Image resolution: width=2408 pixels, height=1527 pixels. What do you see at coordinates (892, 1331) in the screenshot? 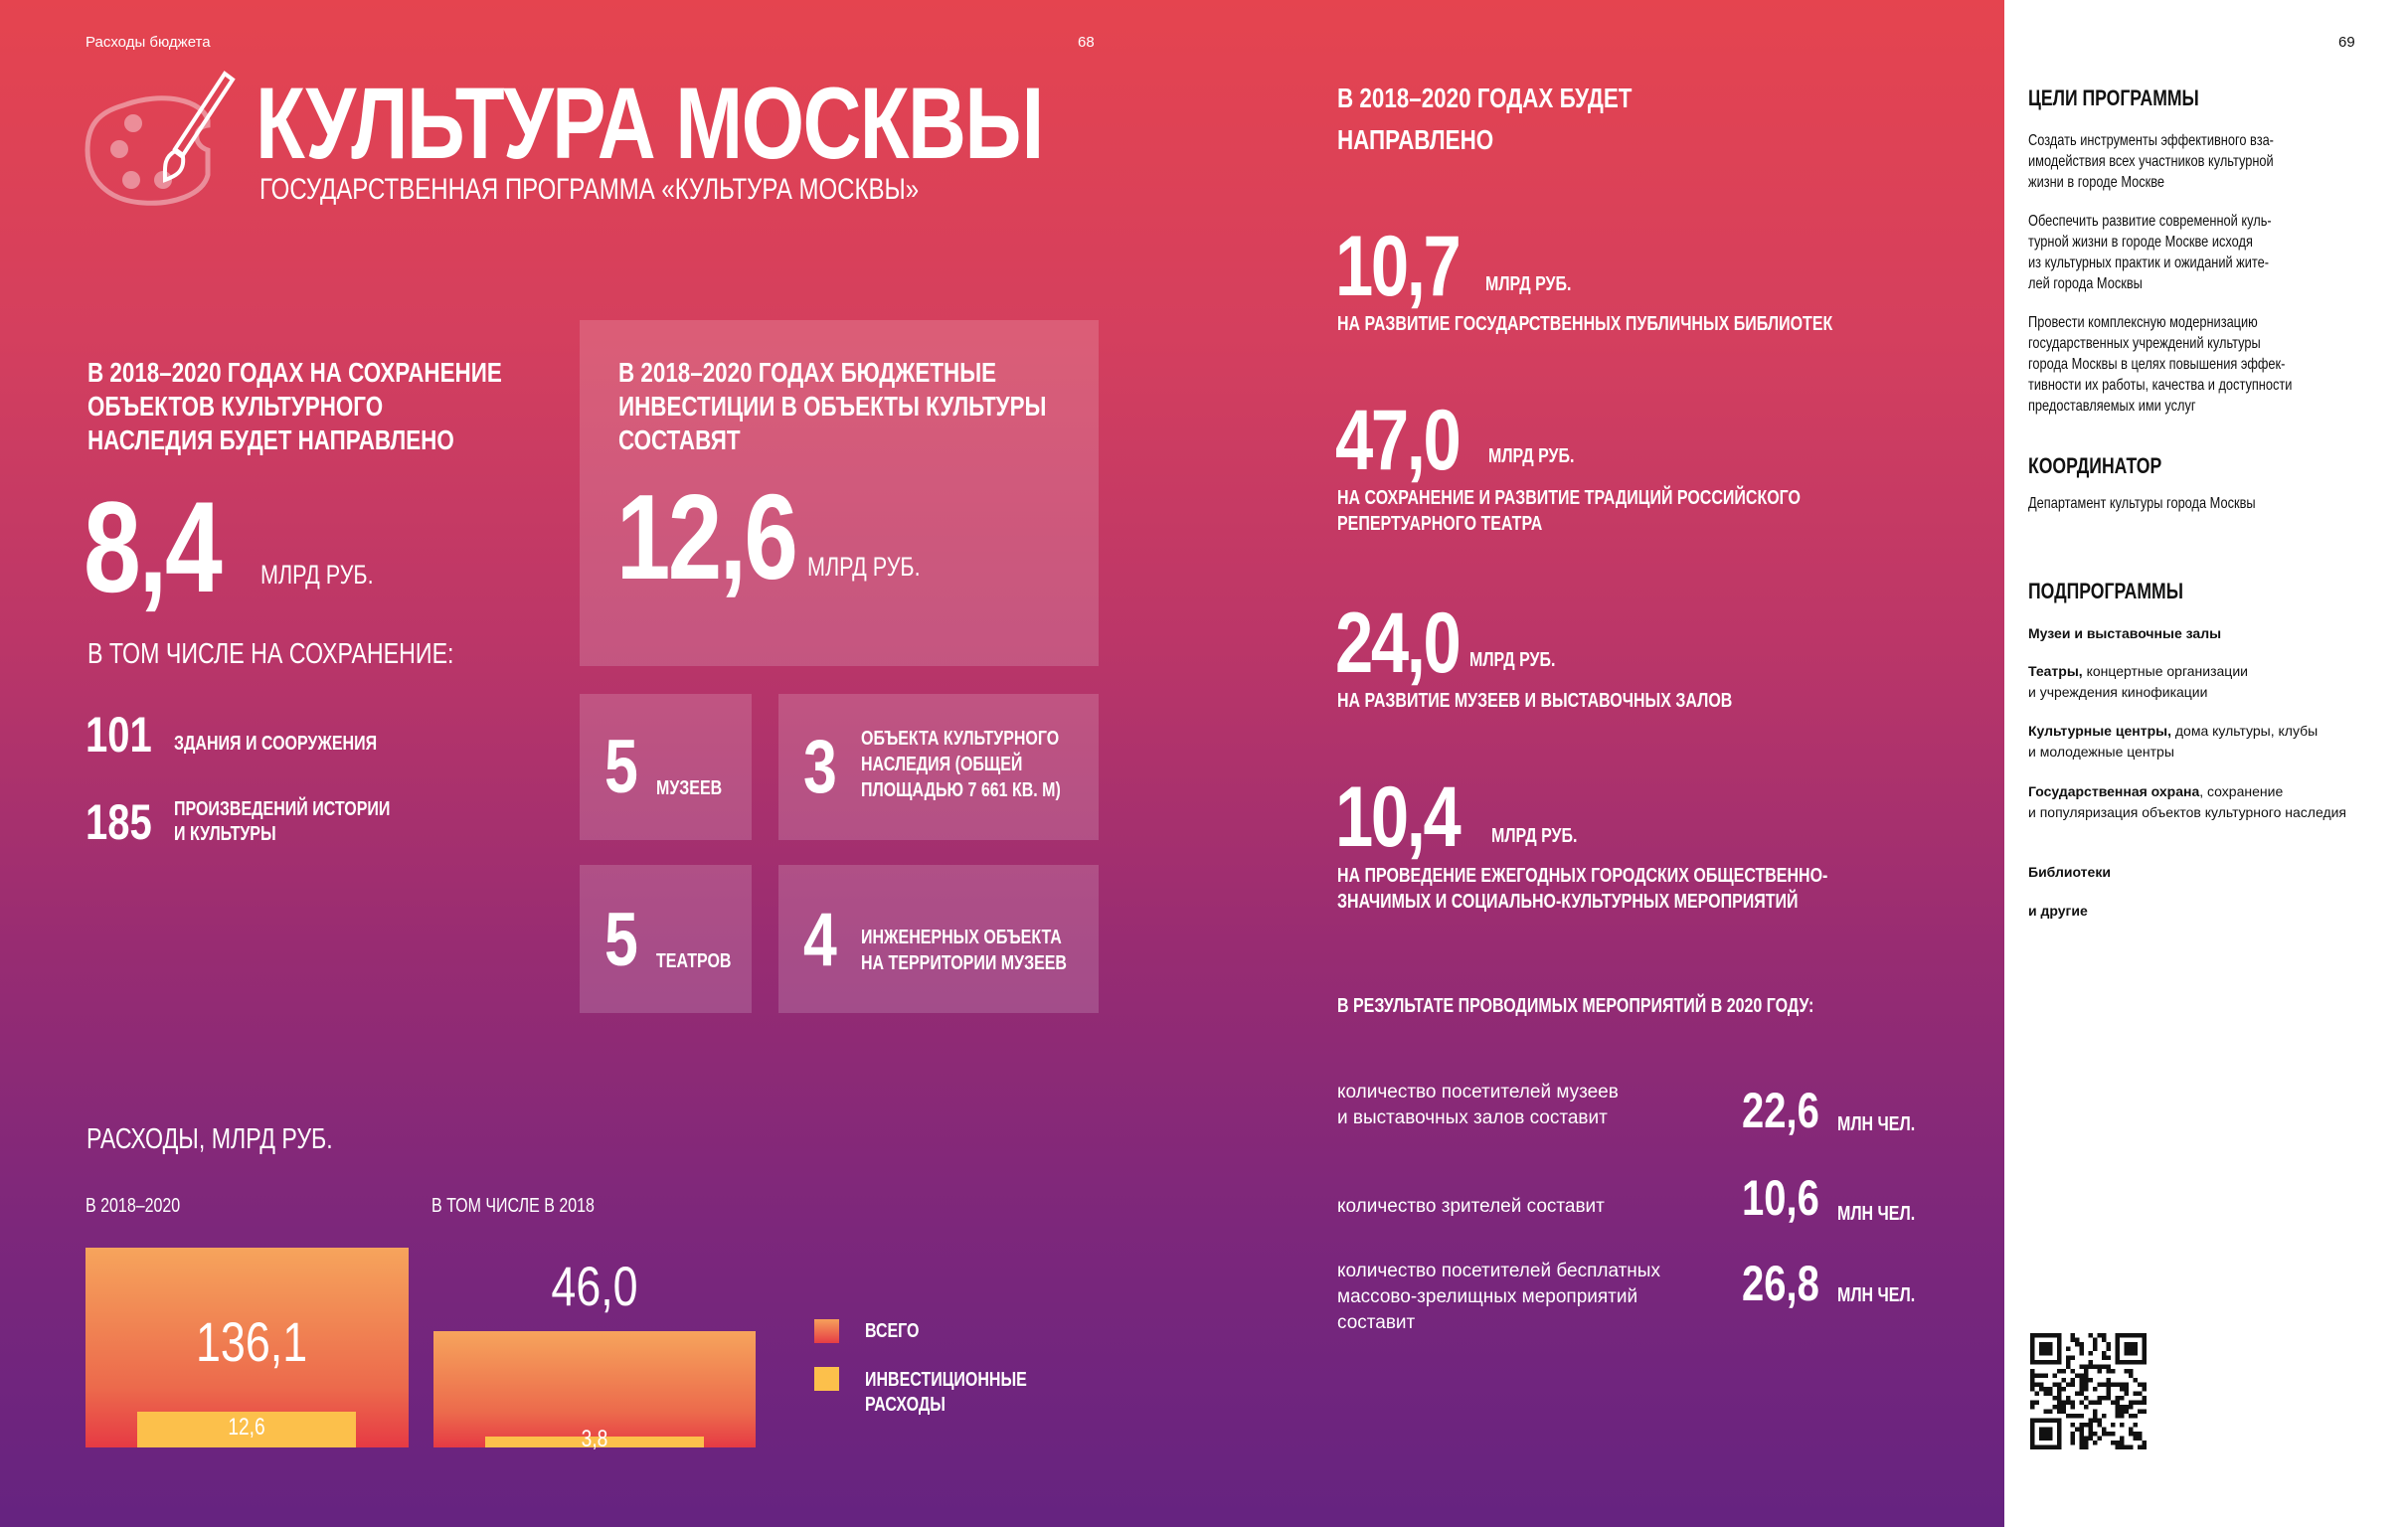
I see `legend-label-total: ВСЕГО` at bounding box center [892, 1331].